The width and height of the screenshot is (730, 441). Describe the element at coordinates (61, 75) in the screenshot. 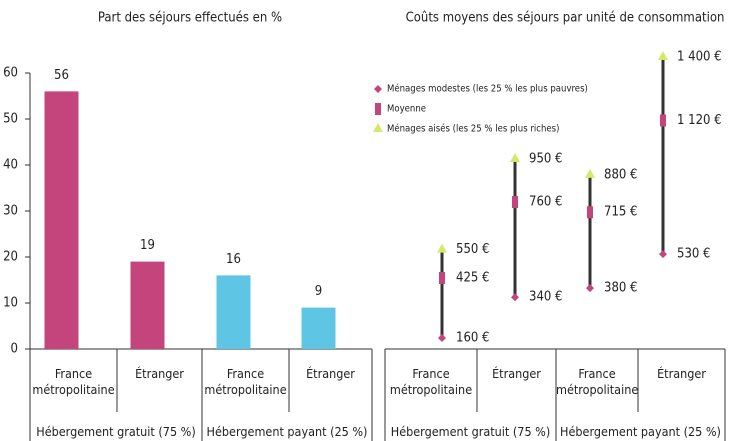

I see `value-label: 56` at that location.